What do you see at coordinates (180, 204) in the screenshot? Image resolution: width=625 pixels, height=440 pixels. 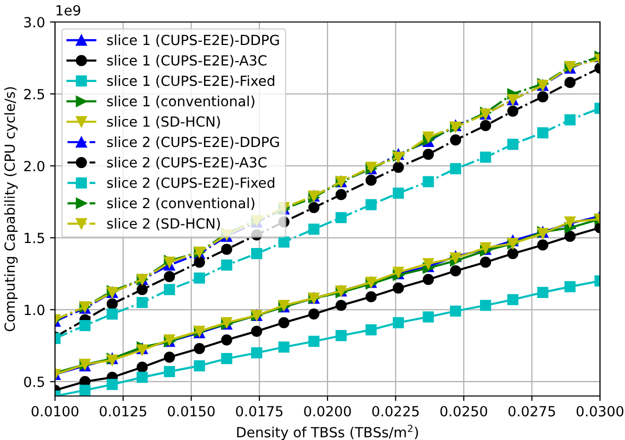 I see `legend-label: slice 2 (conventional)` at bounding box center [180, 204].